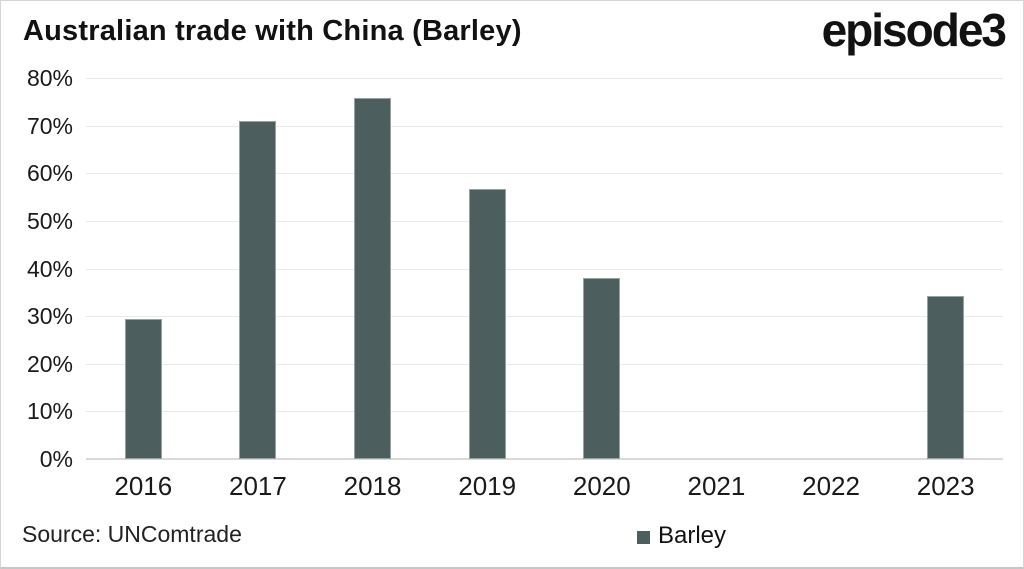  What do you see at coordinates (56, 459) in the screenshot?
I see `y-tick-label-0%: 0%` at bounding box center [56, 459].